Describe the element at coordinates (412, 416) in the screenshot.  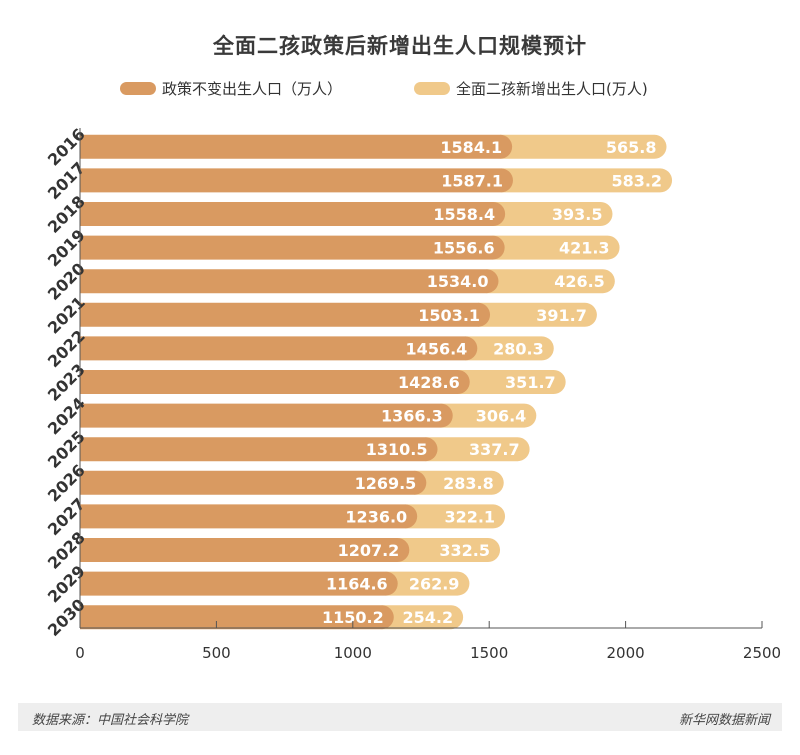
I see `bar-label-baseline: 1366.3` at that location.